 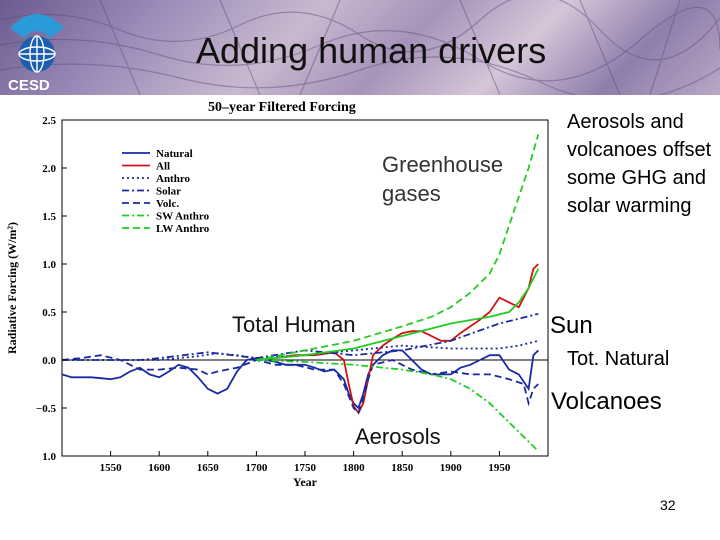 What do you see at coordinates (168, 192) in the screenshot?
I see `legend-label: Solar` at bounding box center [168, 192].